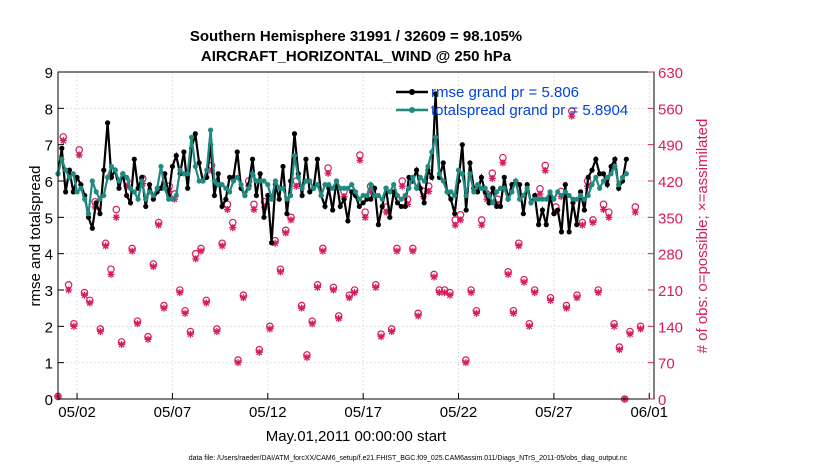 This screenshot has width=830, height=470. Describe the element at coordinates (670, 327) in the screenshot. I see `y2-tick-label: 140` at that location.